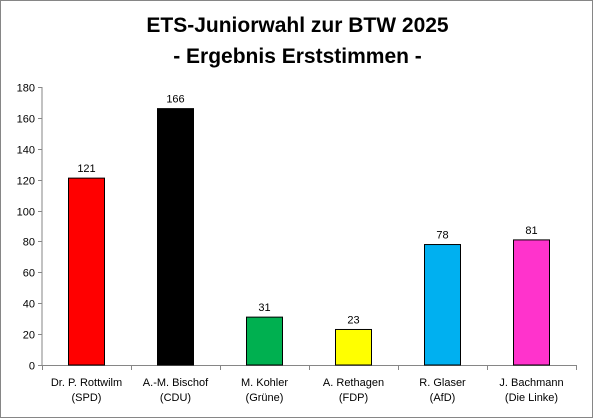 Image resolution: width=593 pixels, height=418 pixels. I want to click on data-label: 31, so click(264, 308).